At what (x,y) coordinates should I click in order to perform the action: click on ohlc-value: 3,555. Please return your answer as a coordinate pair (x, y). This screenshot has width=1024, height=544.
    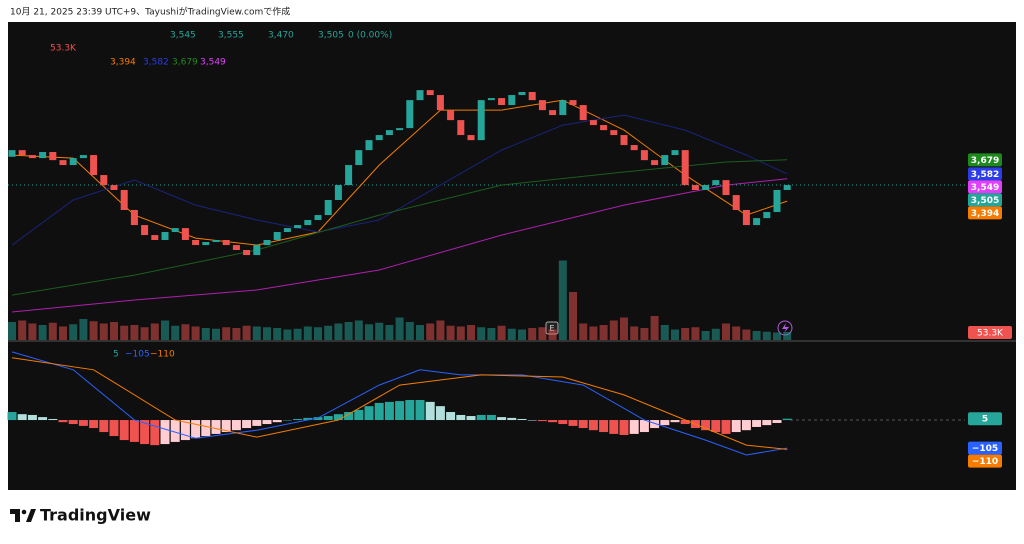
    Looking at the image, I should click on (231, 36).